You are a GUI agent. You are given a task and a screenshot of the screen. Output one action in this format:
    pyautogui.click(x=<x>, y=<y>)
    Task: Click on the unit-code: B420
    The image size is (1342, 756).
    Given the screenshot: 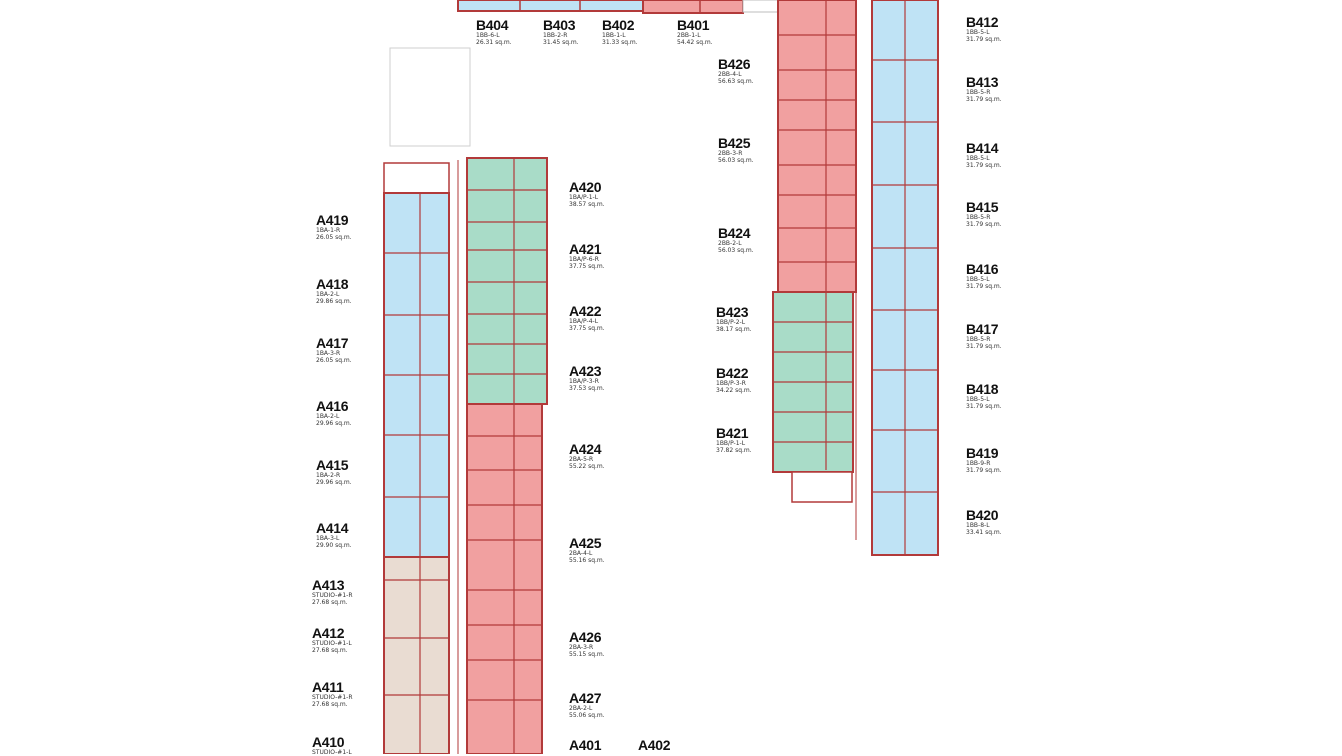 What is the action you would take?
    pyautogui.click(x=982, y=515)
    